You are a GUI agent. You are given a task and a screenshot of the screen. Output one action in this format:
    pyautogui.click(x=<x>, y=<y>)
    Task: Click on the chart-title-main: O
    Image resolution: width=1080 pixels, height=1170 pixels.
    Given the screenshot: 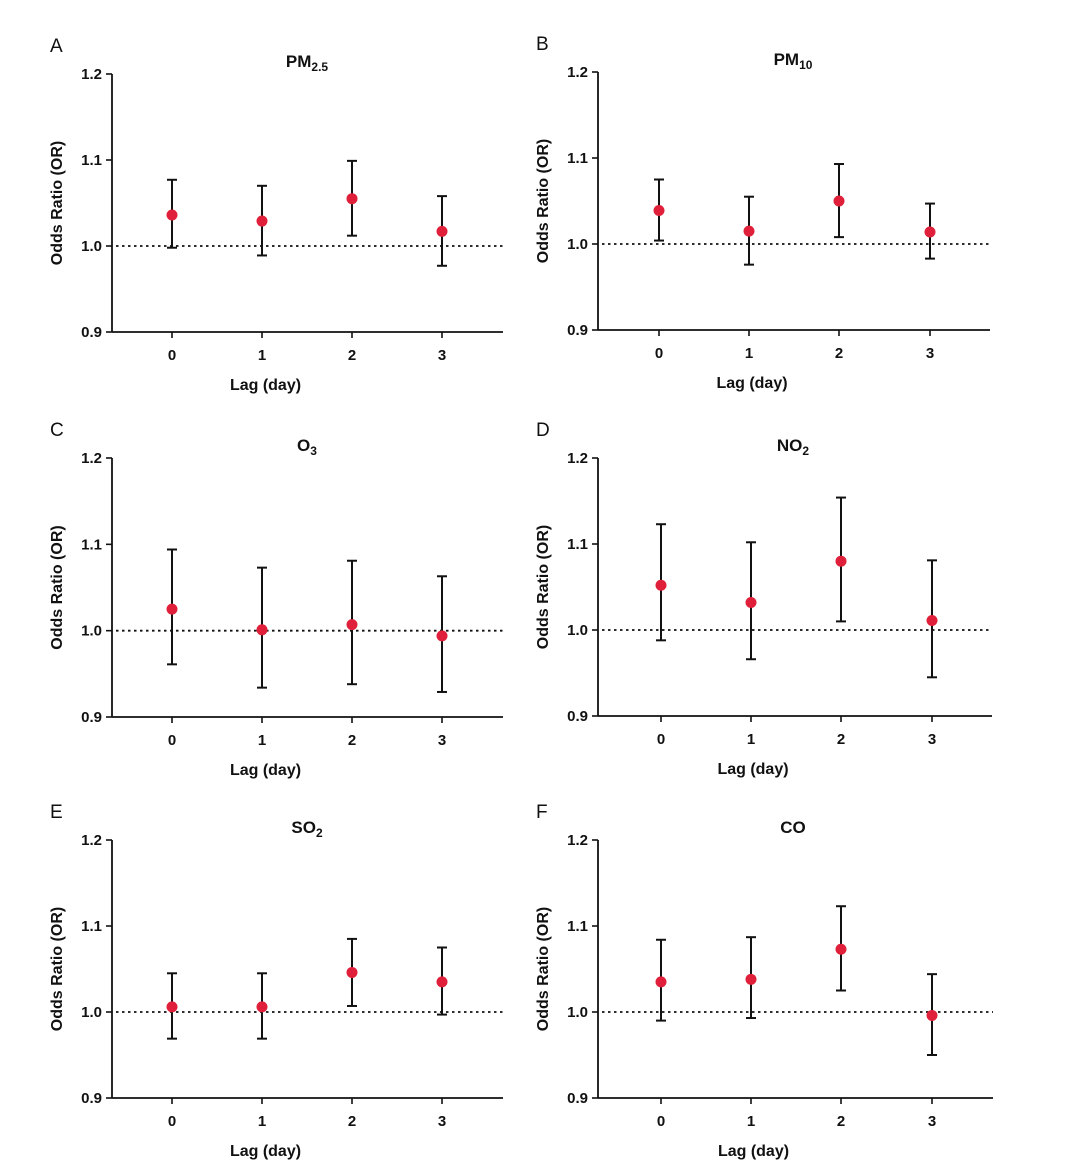 What is the action you would take?
    pyautogui.click(x=303, y=445)
    